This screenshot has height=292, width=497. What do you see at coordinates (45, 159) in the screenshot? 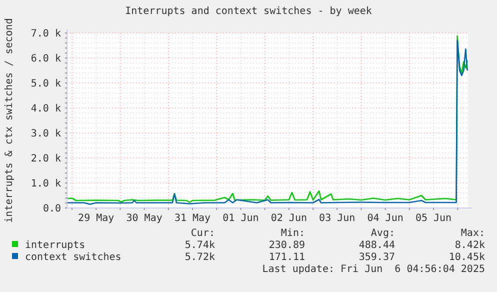
I see `y-tick-label: 2.0 k` at bounding box center [45, 159].